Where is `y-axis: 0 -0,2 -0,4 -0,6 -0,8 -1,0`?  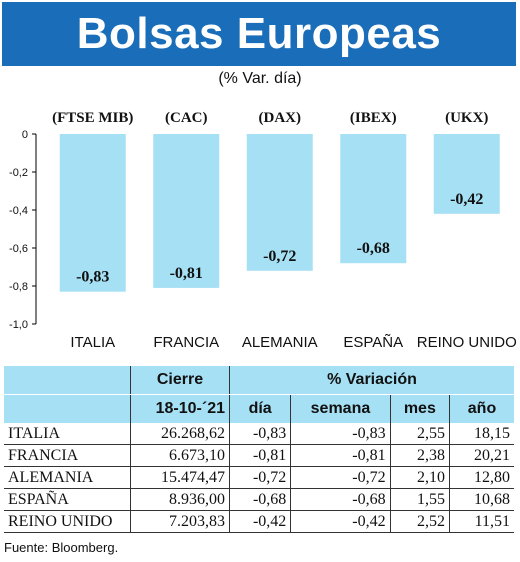 y-axis: 0 -0,2 -0,4 -0,6 -0,8 -1,0 is located at coordinates (23, 230).